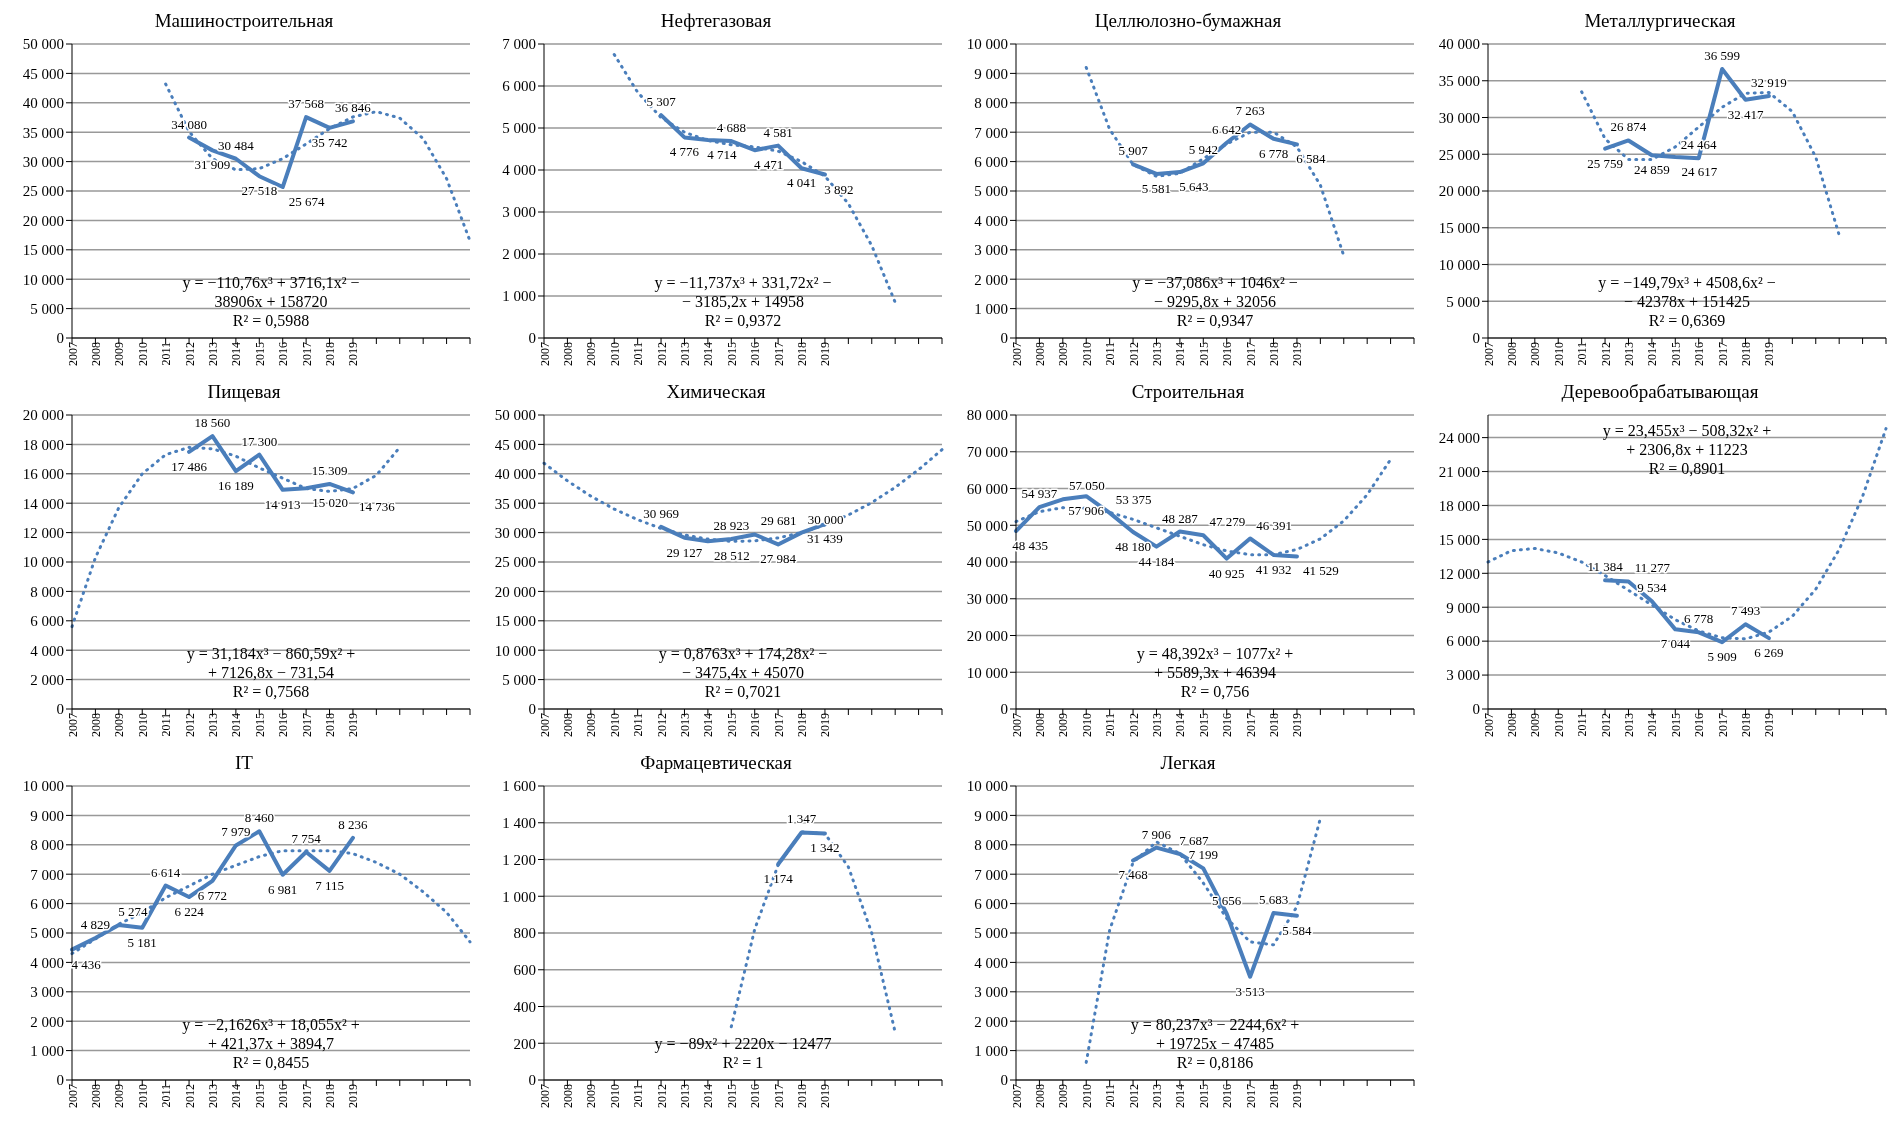  What do you see at coordinates (1215, 320) in the screenshot?
I see `annotation: R² = 0,9347` at bounding box center [1215, 320].